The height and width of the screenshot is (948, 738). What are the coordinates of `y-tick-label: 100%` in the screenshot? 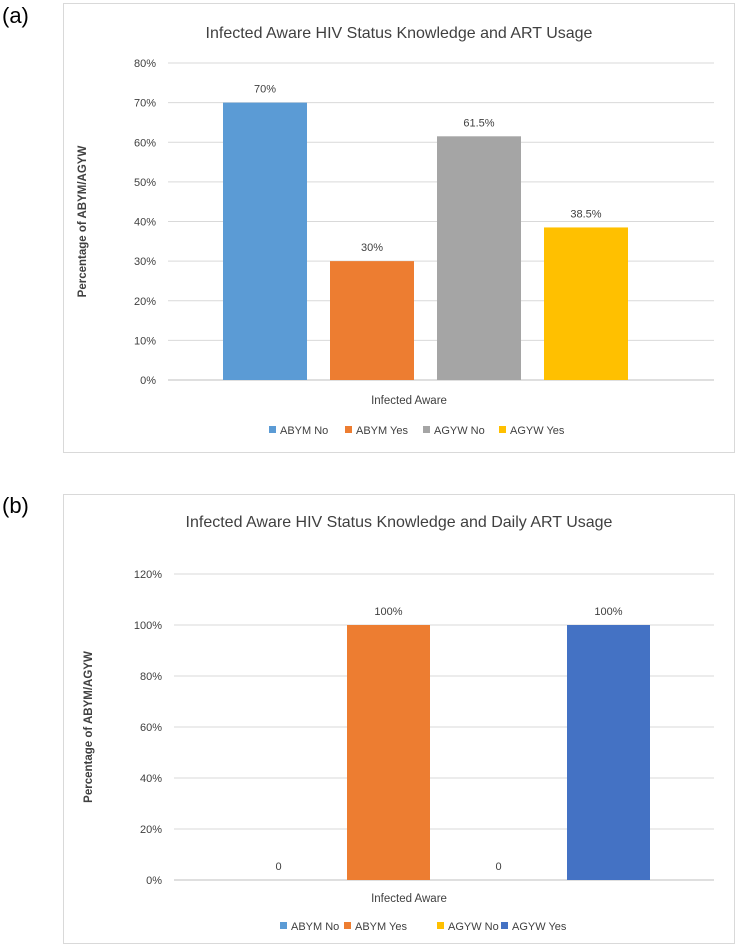 It's located at (148, 626).